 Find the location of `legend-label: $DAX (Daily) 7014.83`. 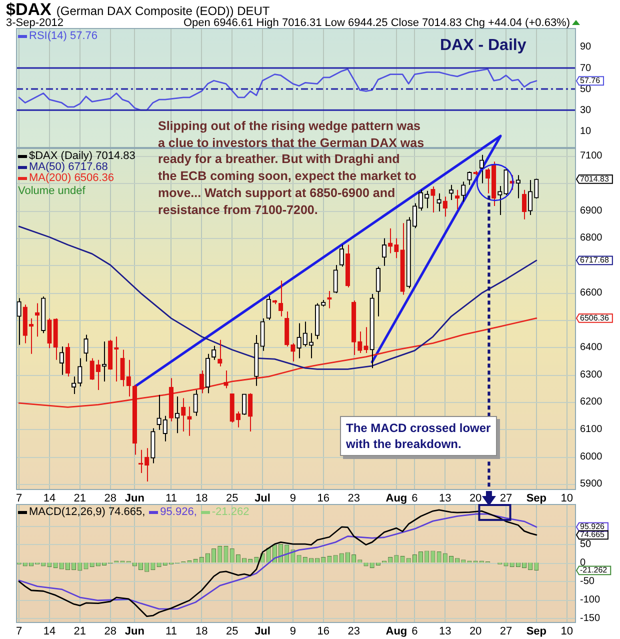

legend-label: $DAX (Daily) 7014.83 is located at coordinates (82, 156).